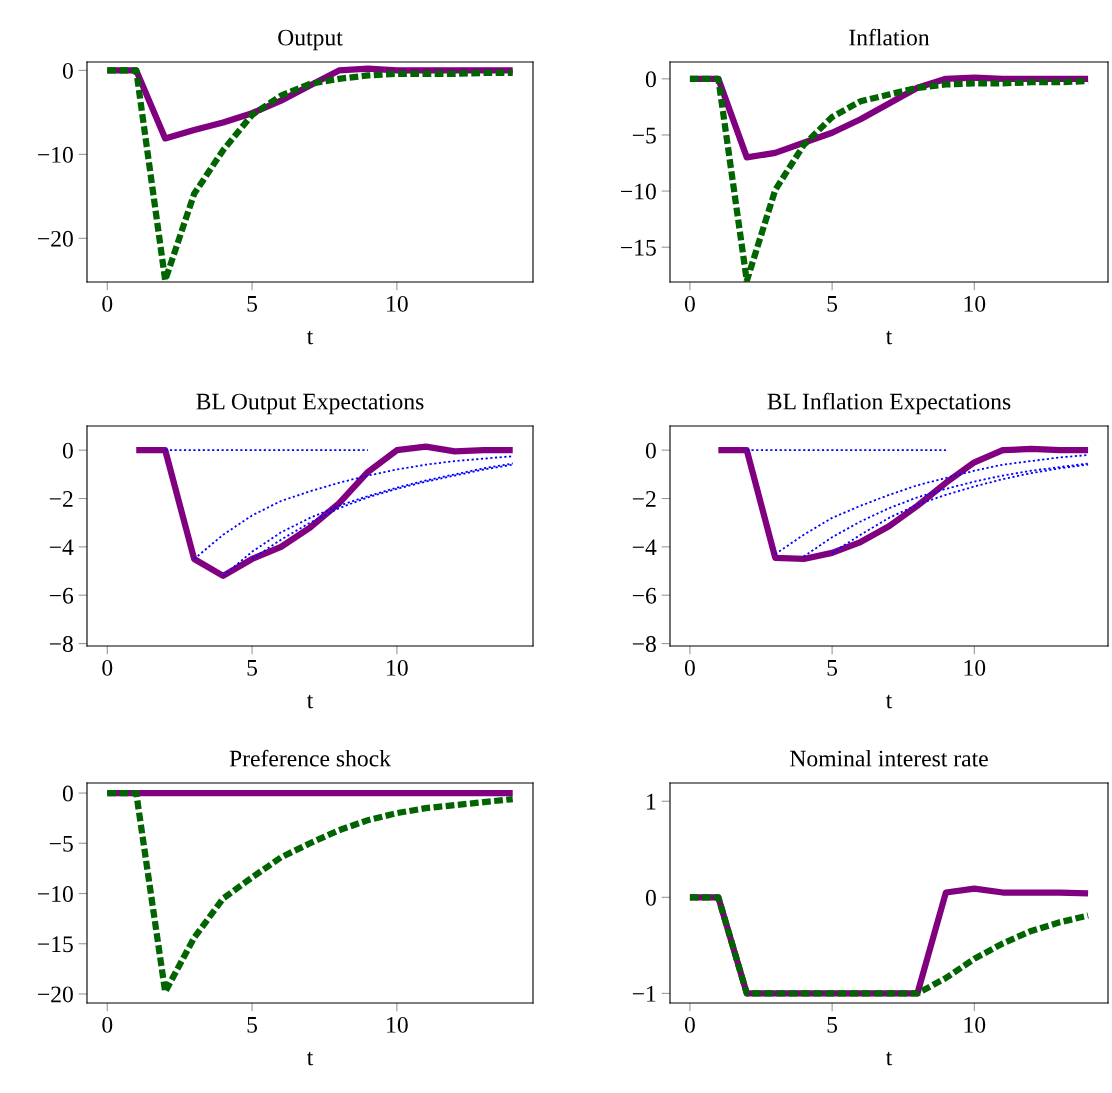 This screenshot has height=1093, width=1112. I want to click on chart-title: Inflation, so click(889, 37).